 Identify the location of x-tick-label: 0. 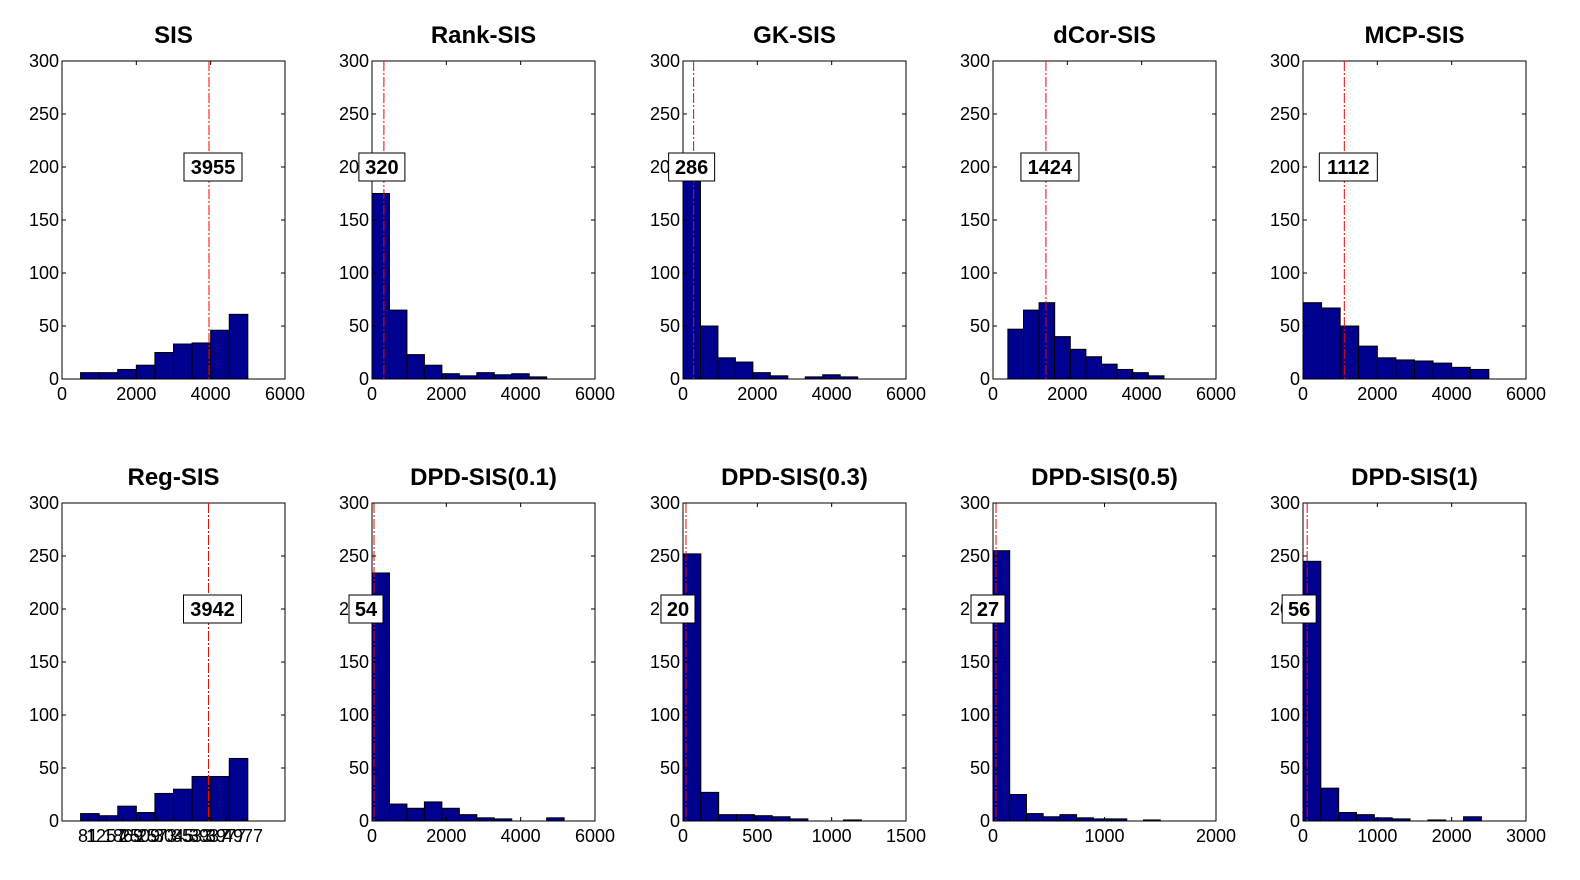
(683, 394).